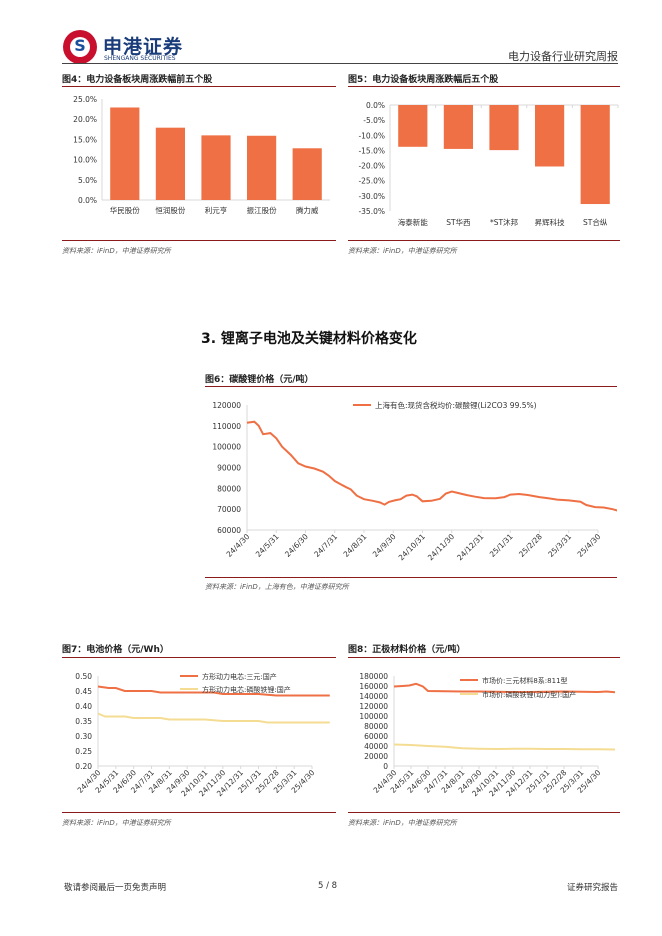  I want to click on fig8-g-ytick: 140000, so click(373, 696).